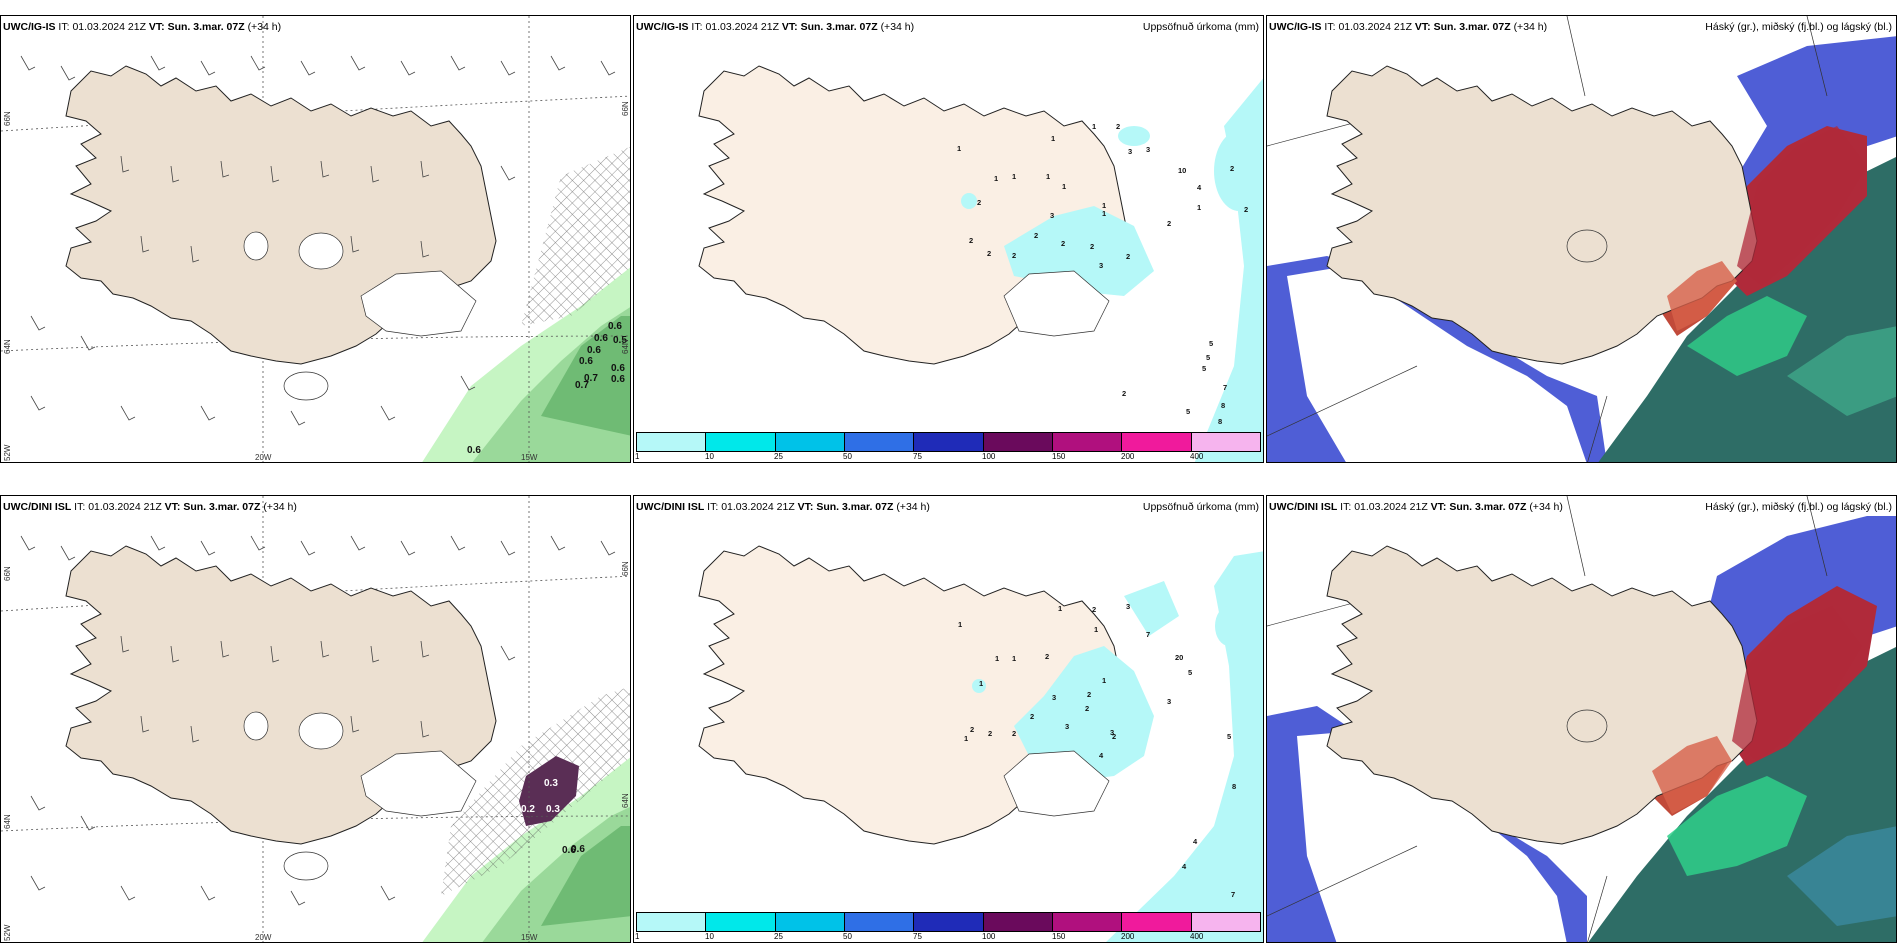 The width and height of the screenshot is (1900, 950). I want to click on value-label: 10, so click(1182, 170).